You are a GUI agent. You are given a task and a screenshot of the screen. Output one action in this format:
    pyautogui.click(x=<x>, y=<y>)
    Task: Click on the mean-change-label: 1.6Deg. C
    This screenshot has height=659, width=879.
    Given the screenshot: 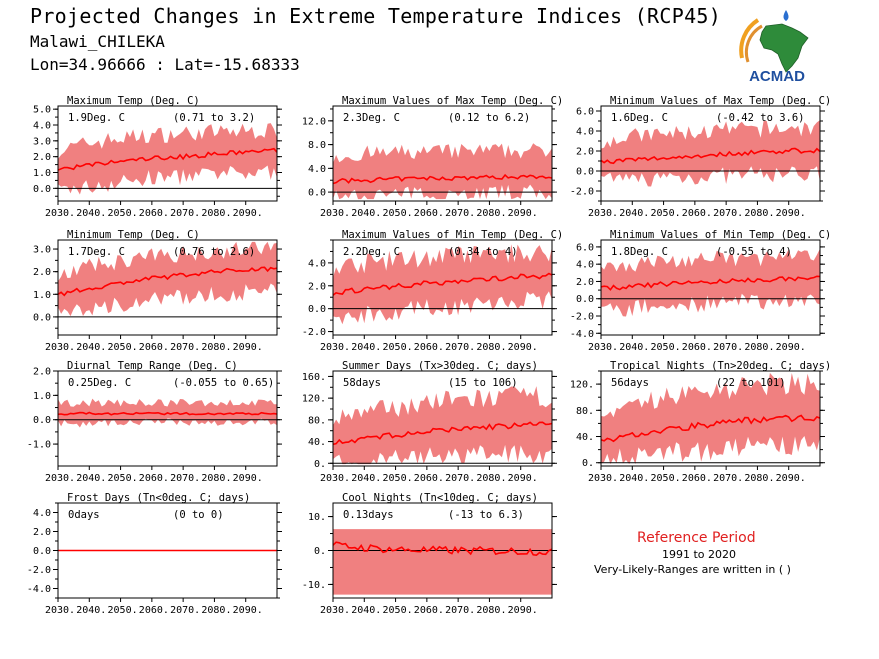 What is the action you would take?
    pyautogui.click(x=639, y=118)
    